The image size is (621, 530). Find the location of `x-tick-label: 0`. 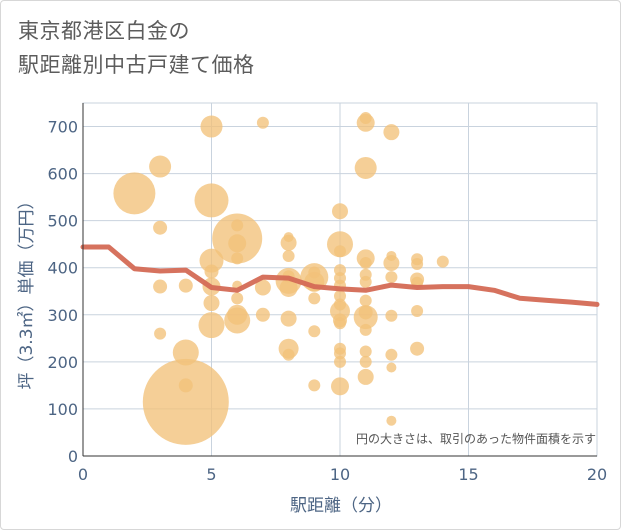

x-tick-label: 0 is located at coordinates (83, 474).